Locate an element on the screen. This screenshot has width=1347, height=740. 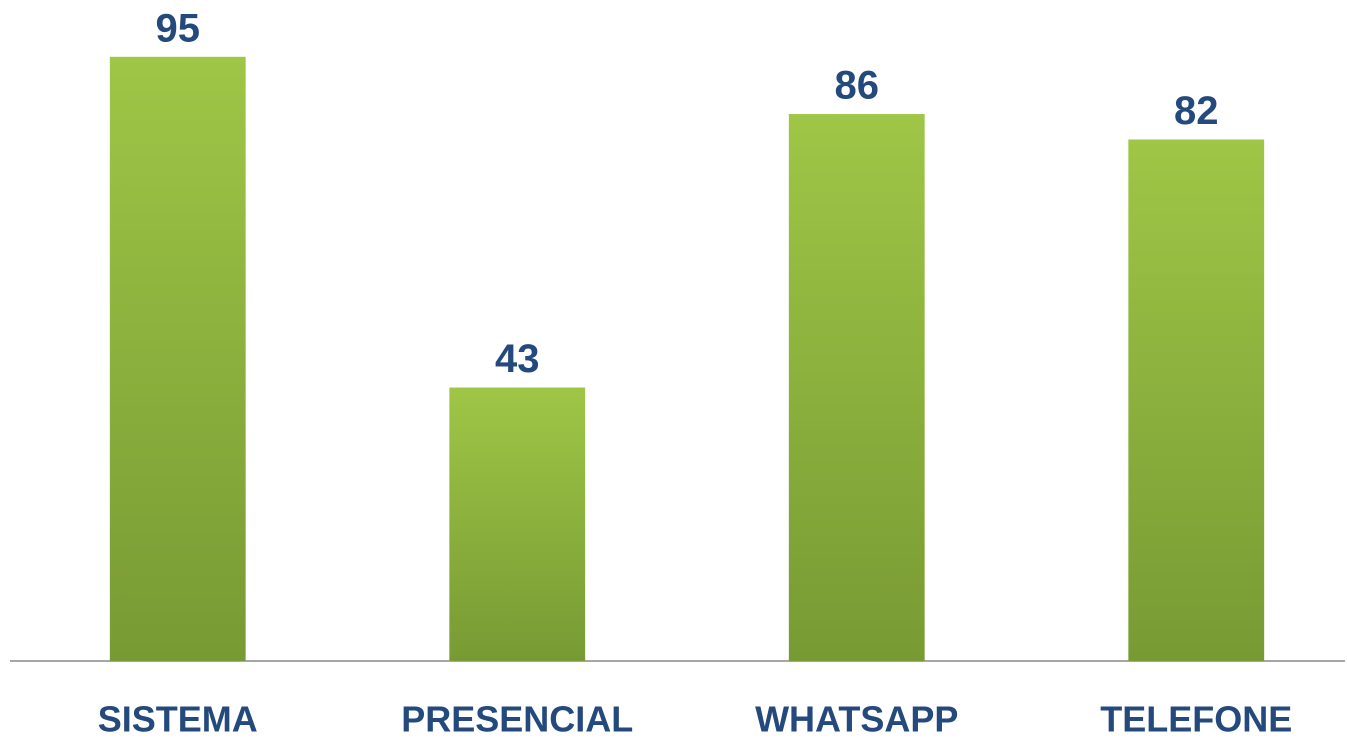
x-tick-label: PRESENCIAL is located at coordinates (517, 719).